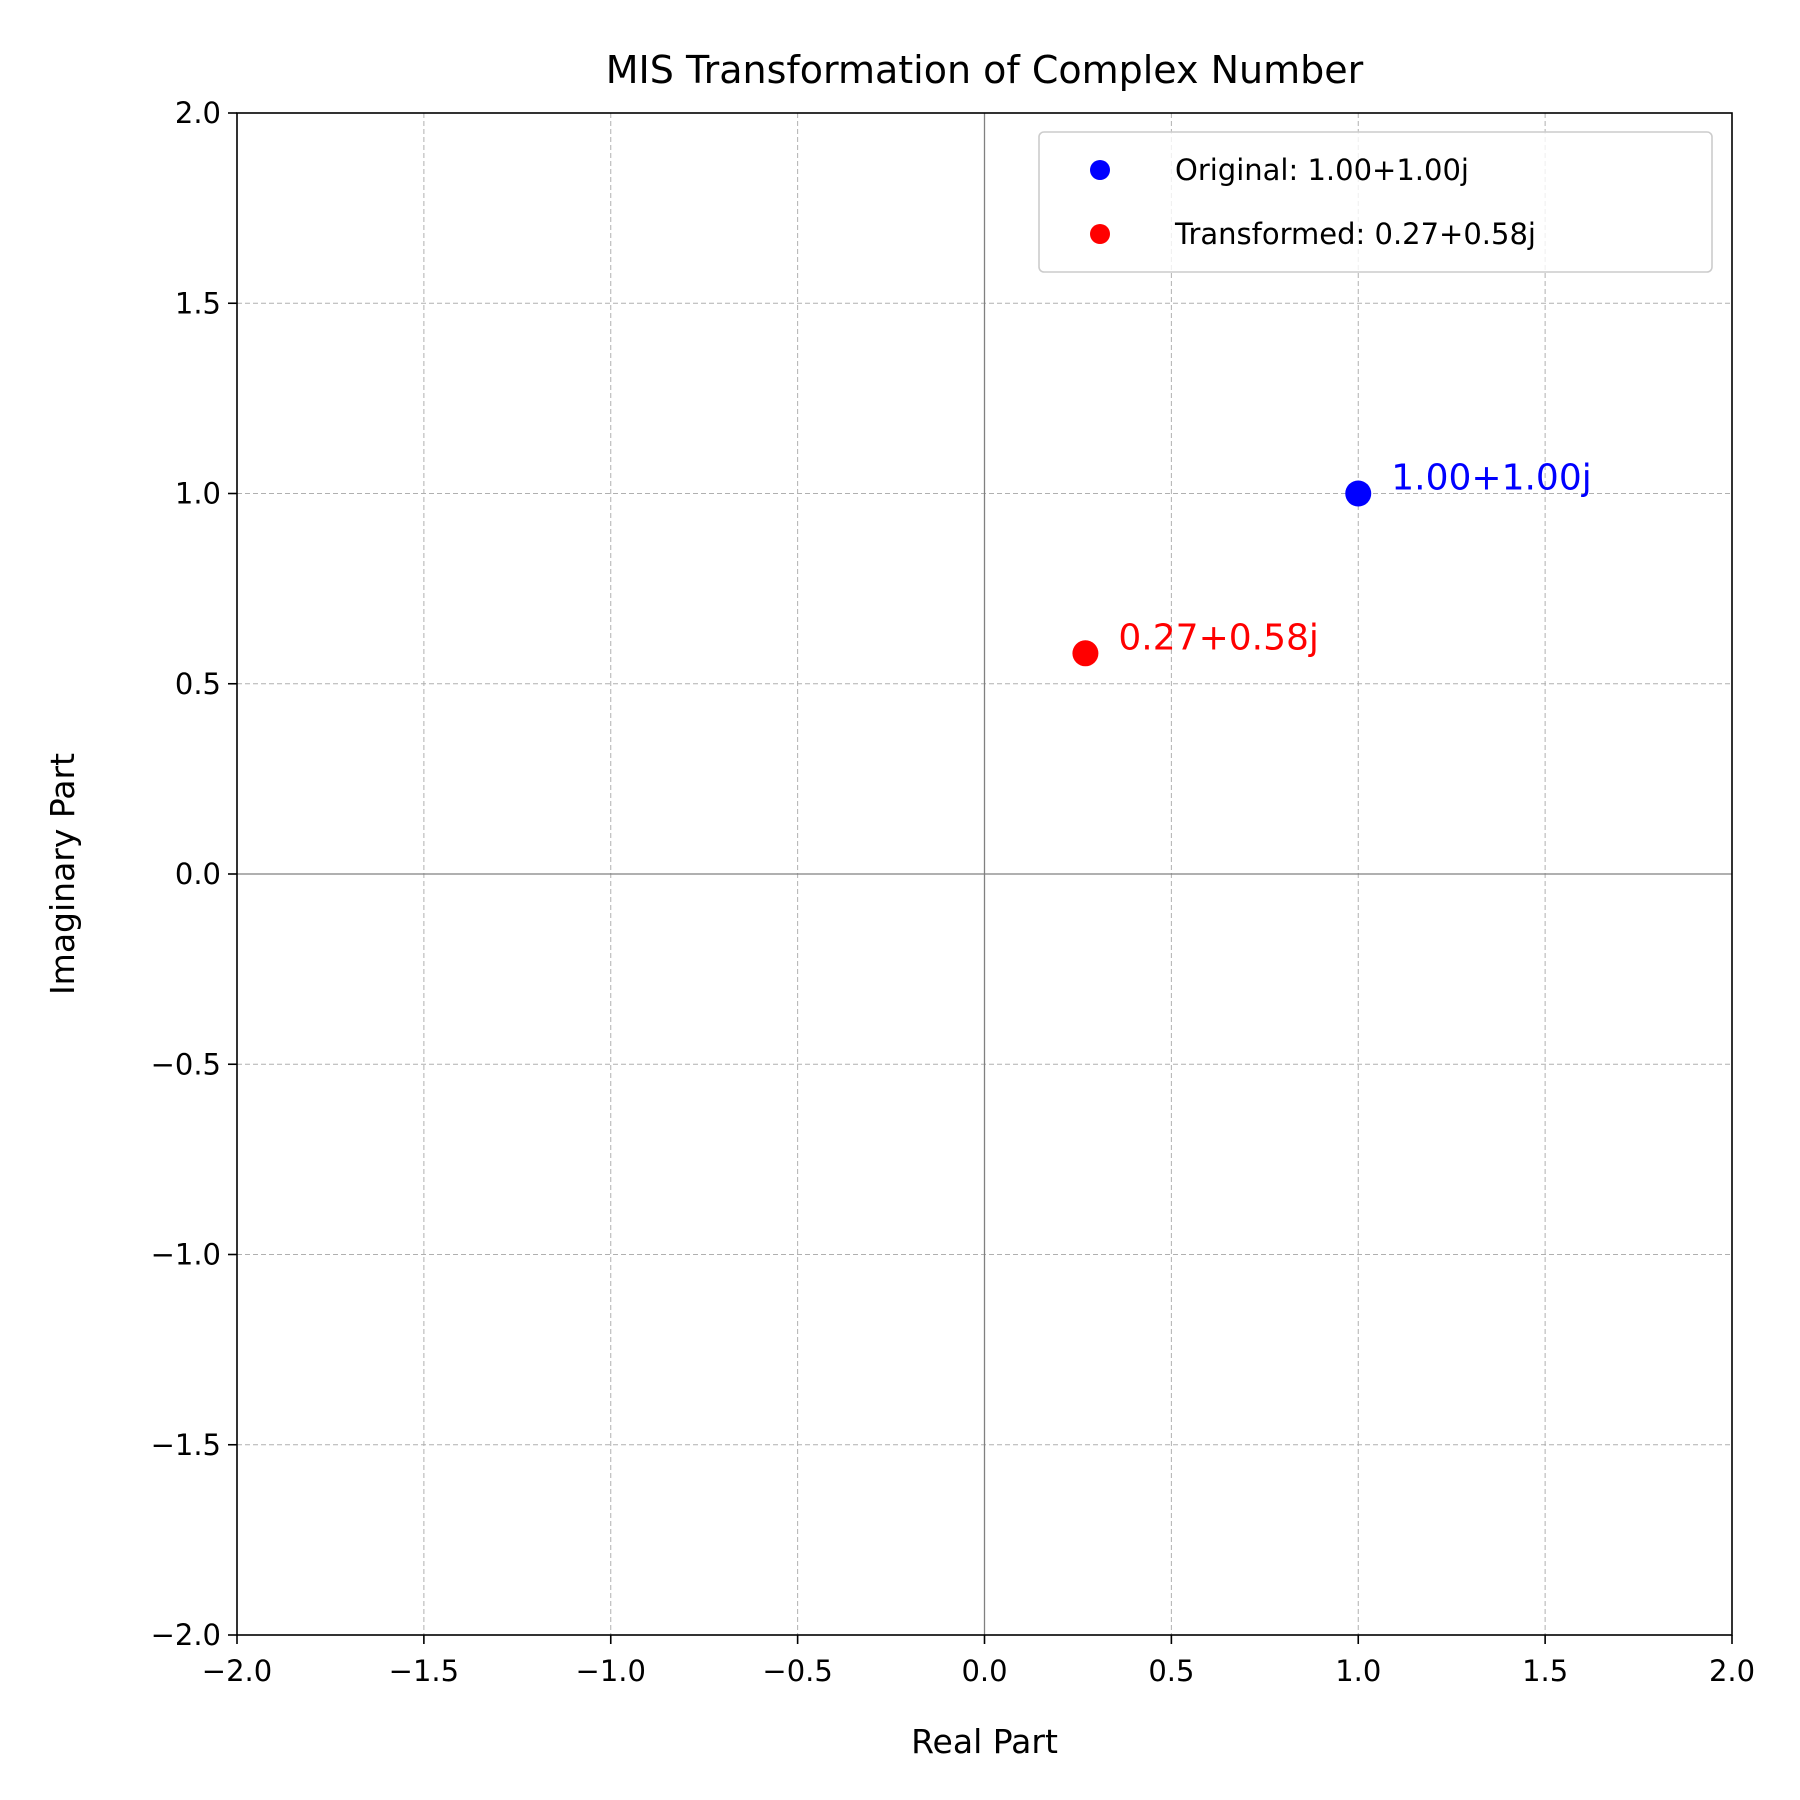 This screenshot has width=1800, height=1800. I want to click on x-tick-label: 1.0, so click(1358, 1671).